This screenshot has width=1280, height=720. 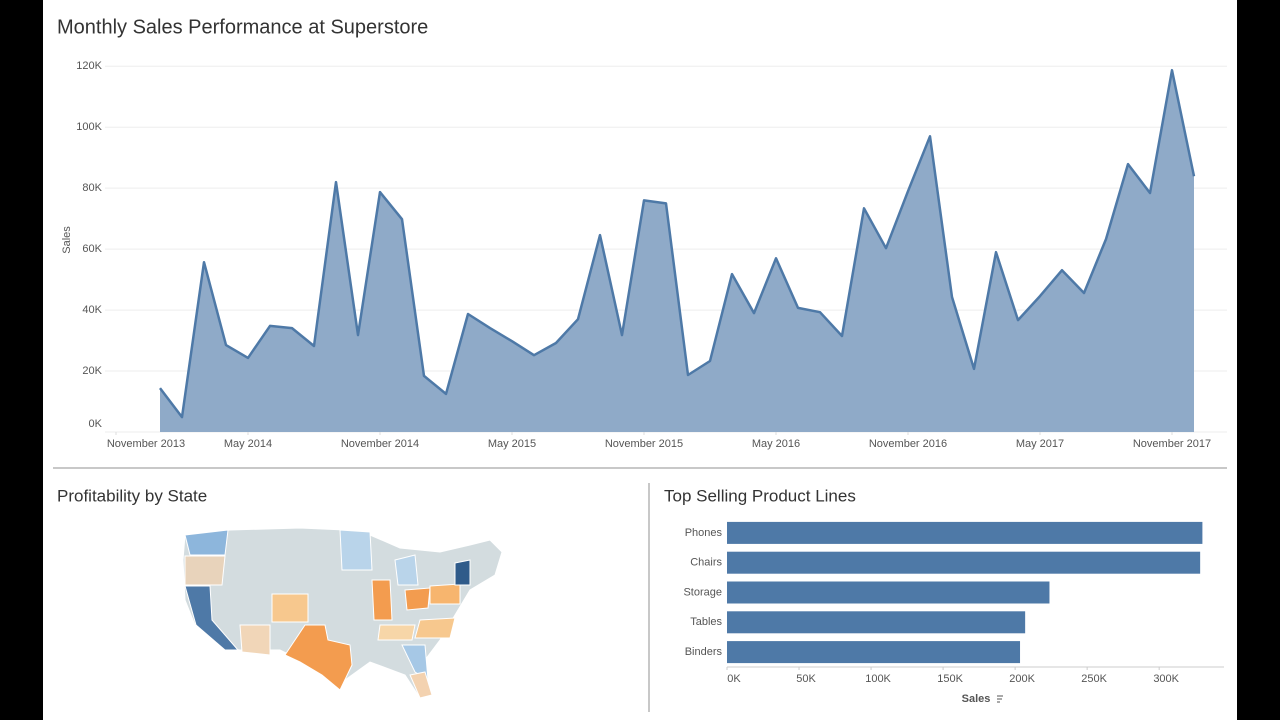 I want to click on x-tick-label: May 2015, so click(x=512, y=444).